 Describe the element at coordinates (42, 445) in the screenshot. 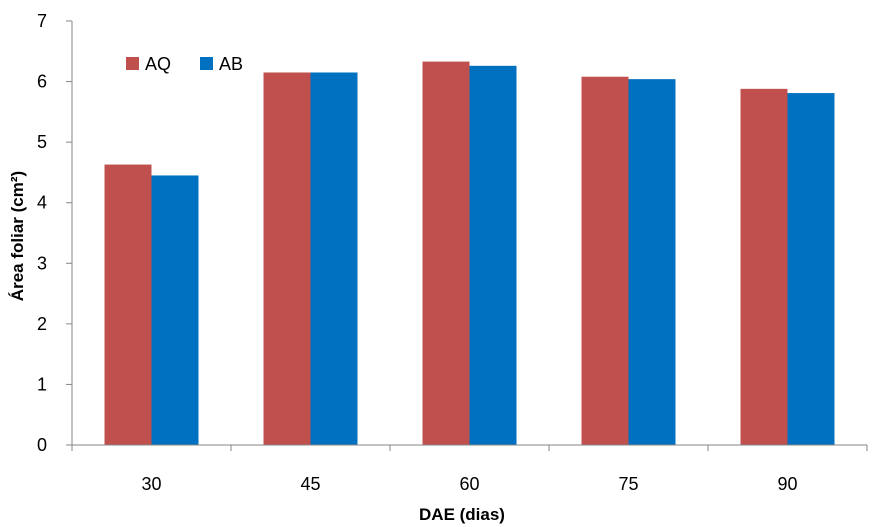

I see `y-tick-label: 0` at that location.